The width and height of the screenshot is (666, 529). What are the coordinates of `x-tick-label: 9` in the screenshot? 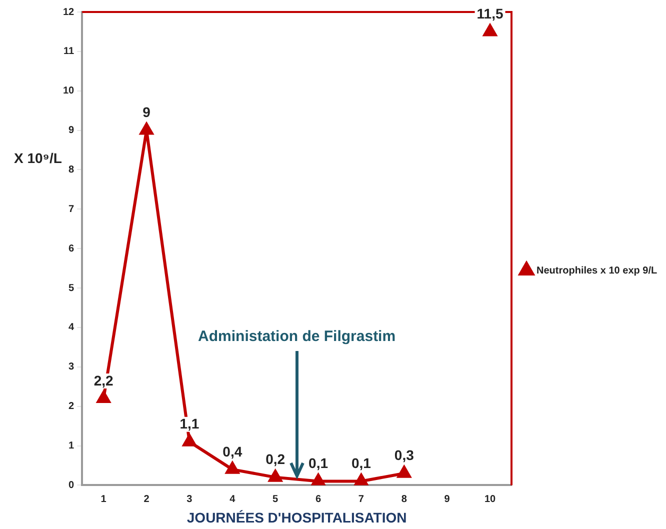 It's located at (447, 499).